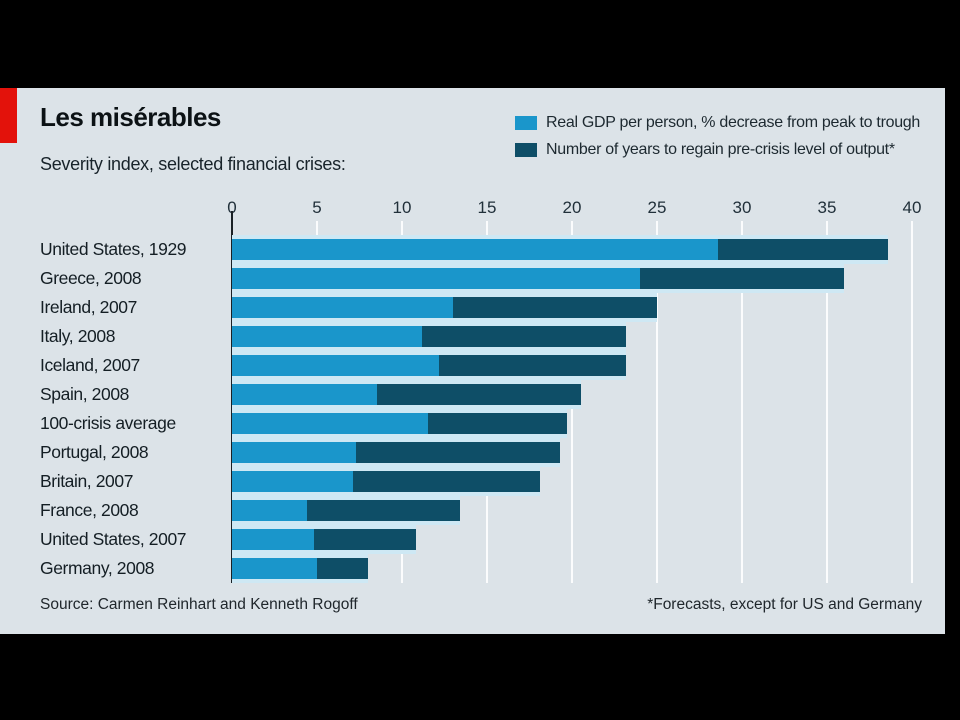 This screenshot has height=720, width=960. Describe the element at coordinates (742, 207) in the screenshot. I see `x-tick-label: 30` at that location.